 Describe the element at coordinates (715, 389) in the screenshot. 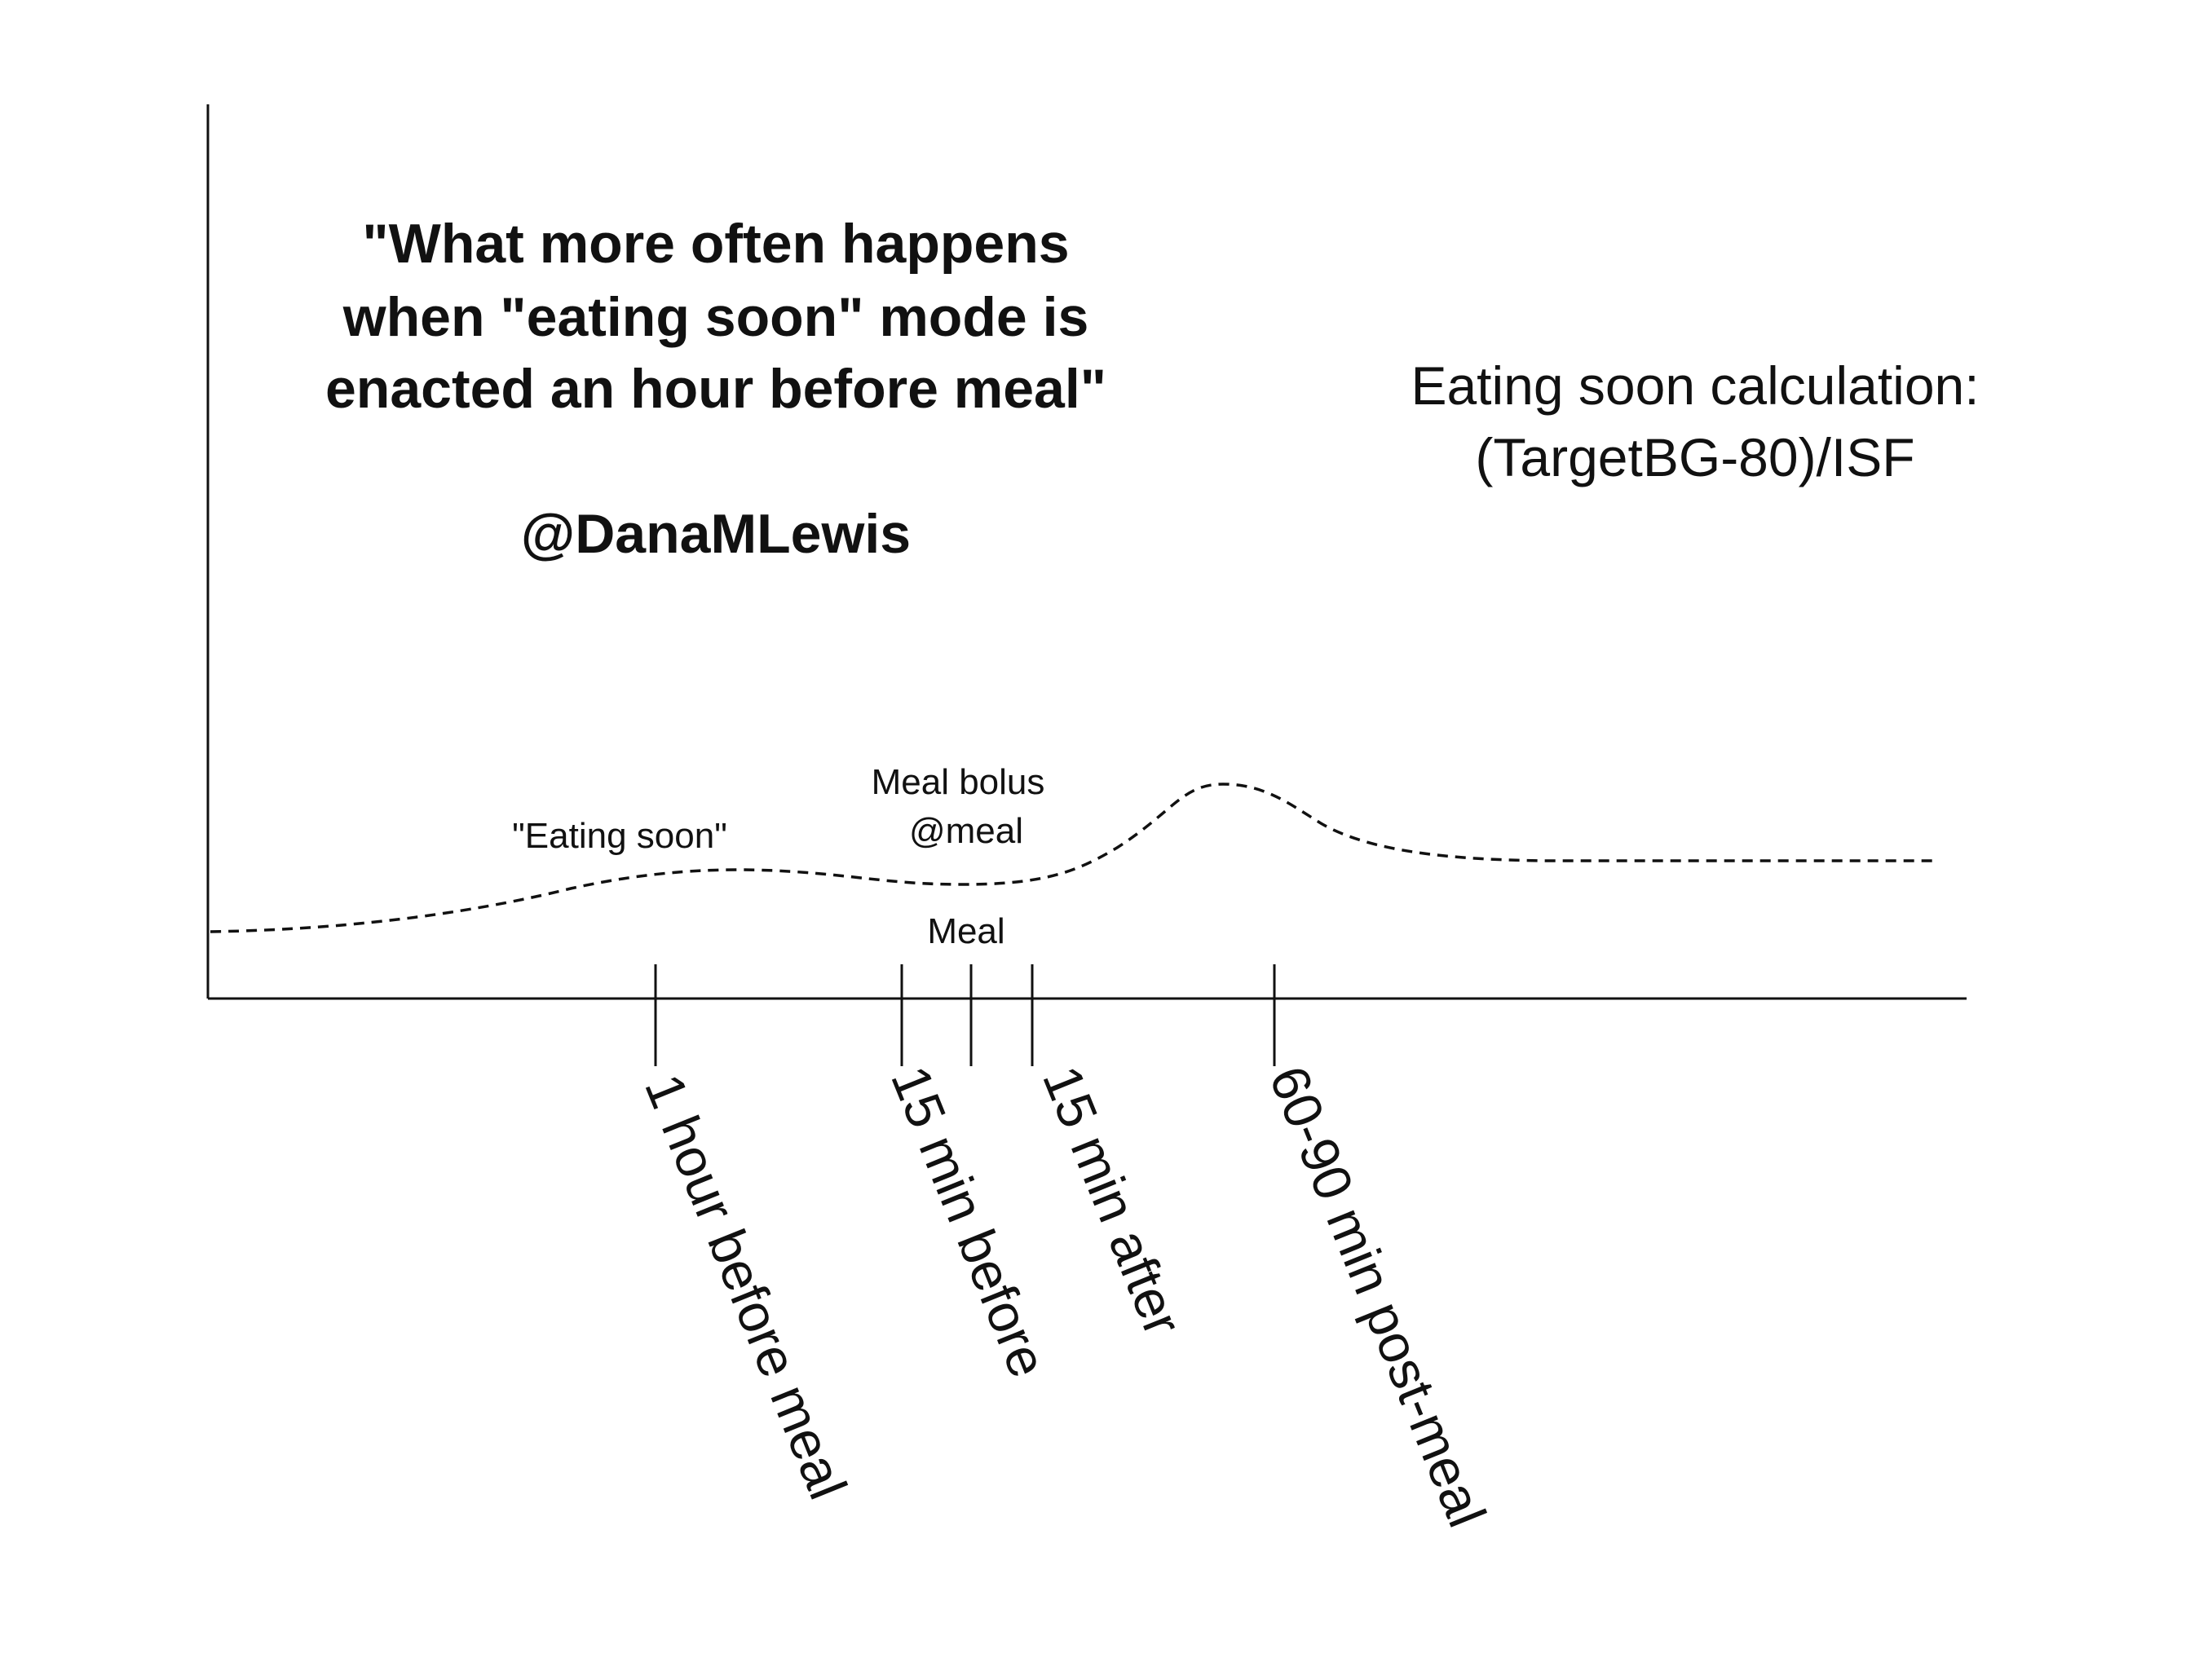

I see `title-line-3: enacted an hour before meal"` at that location.